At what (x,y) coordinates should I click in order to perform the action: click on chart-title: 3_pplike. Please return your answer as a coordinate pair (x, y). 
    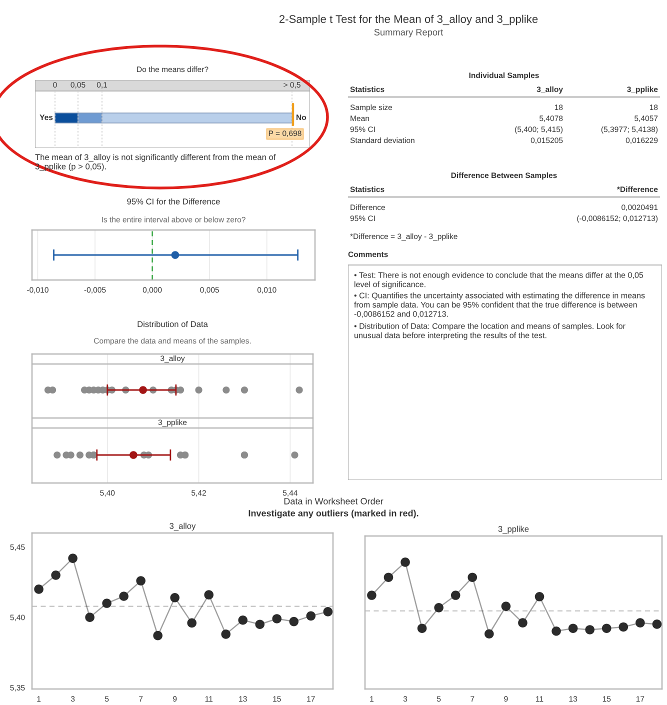
    Looking at the image, I should click on (513, 530).